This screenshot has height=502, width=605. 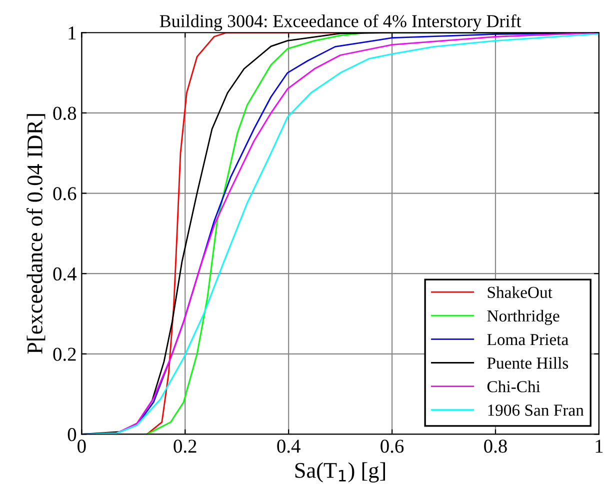 I want to click on x-tick-label: 1, so click(x=599, y=446).